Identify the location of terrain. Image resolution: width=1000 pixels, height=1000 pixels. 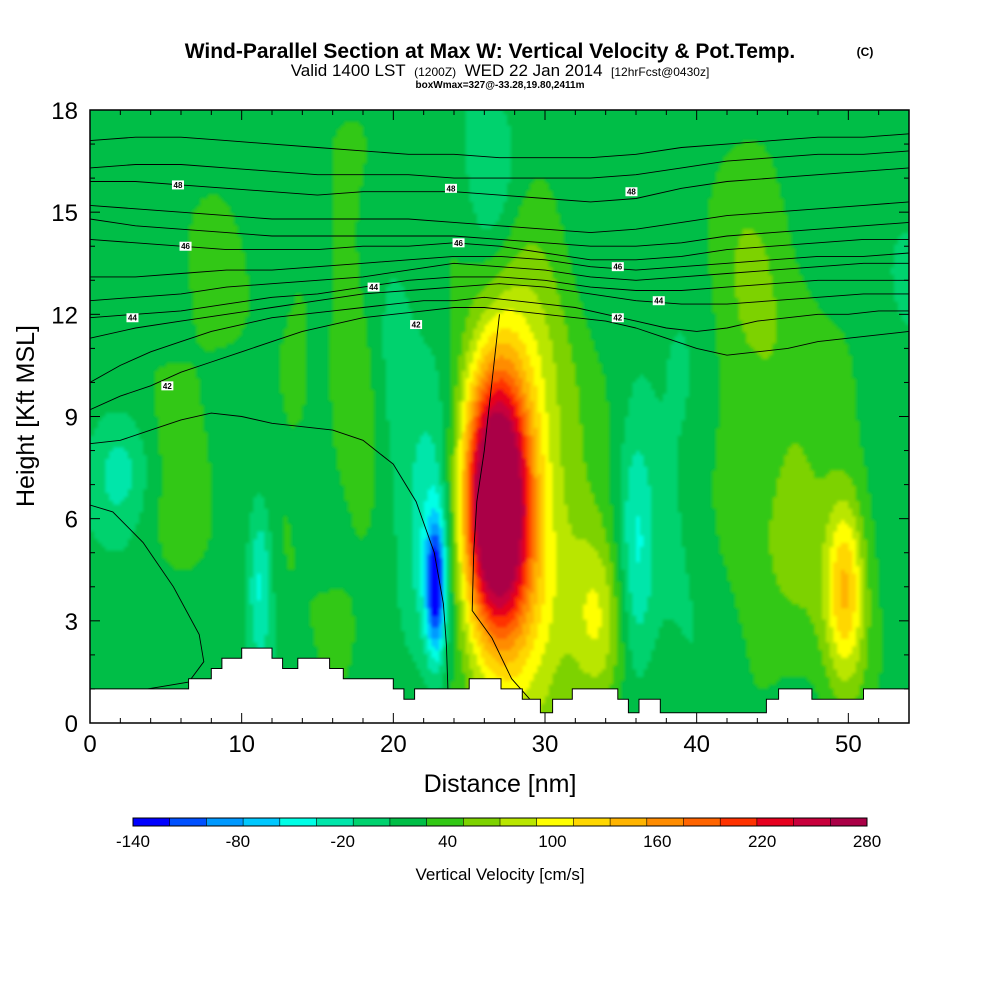
(499, 685).